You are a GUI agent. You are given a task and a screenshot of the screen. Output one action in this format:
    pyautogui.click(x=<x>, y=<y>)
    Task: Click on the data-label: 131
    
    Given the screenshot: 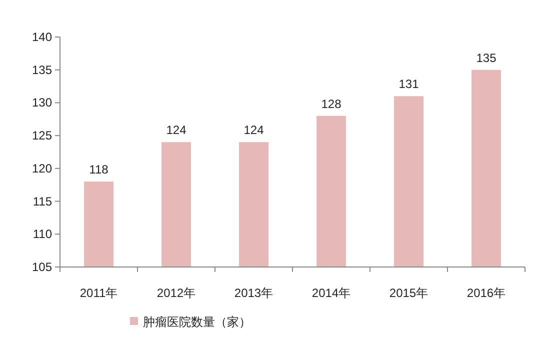 What is the action you would take?
    pyautogui.click(x=409, y=84)
    